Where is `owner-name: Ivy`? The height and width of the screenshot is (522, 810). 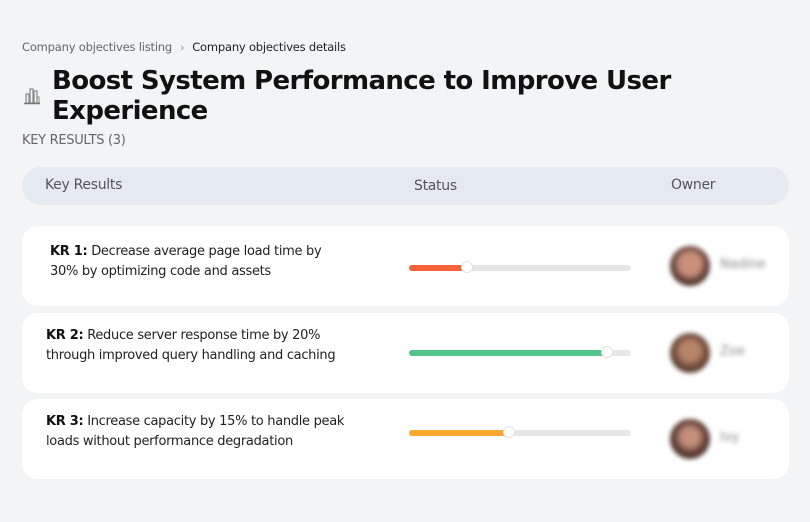
owner-name: Ivy is located at coordinates (730, 437).